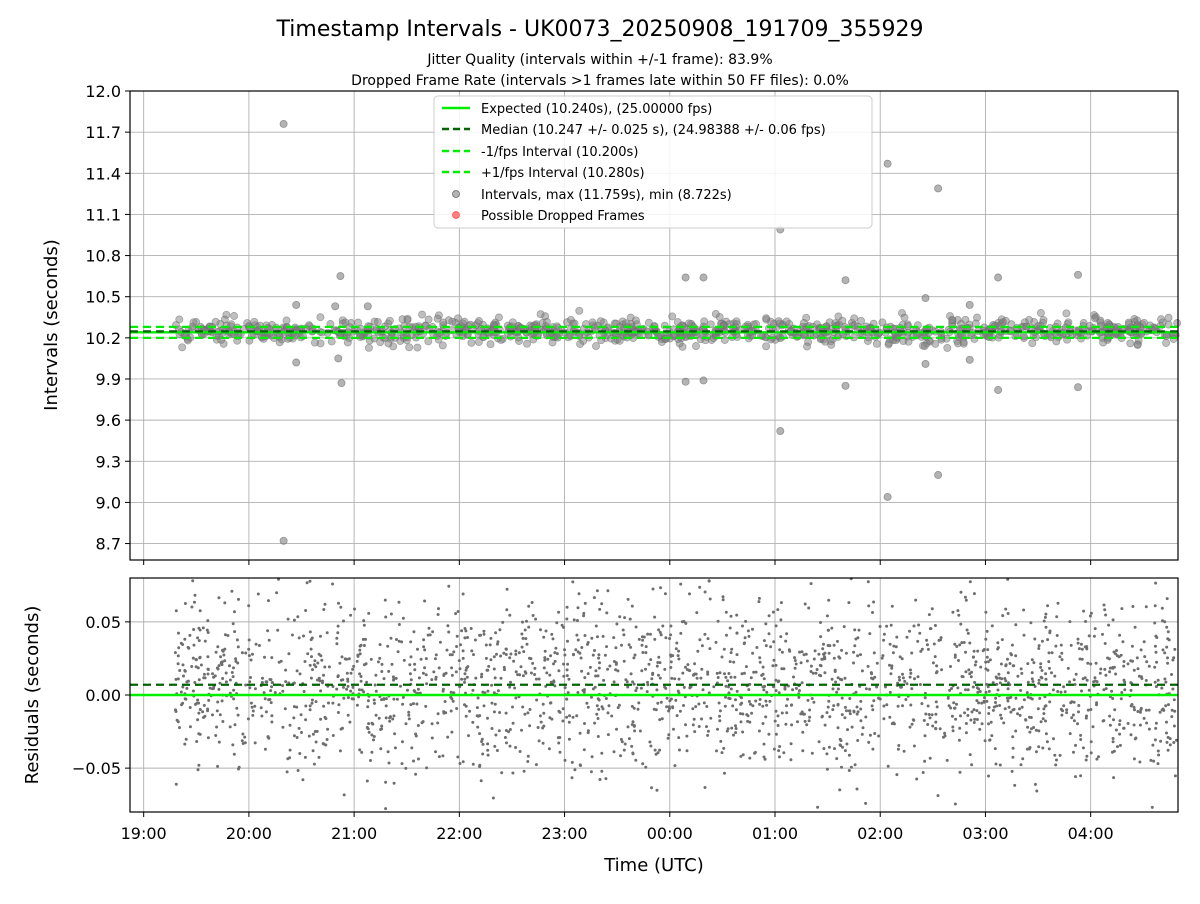 The image size is (1200, 904). I want to click on x-tick-label: 00:00, so click(670, 833).